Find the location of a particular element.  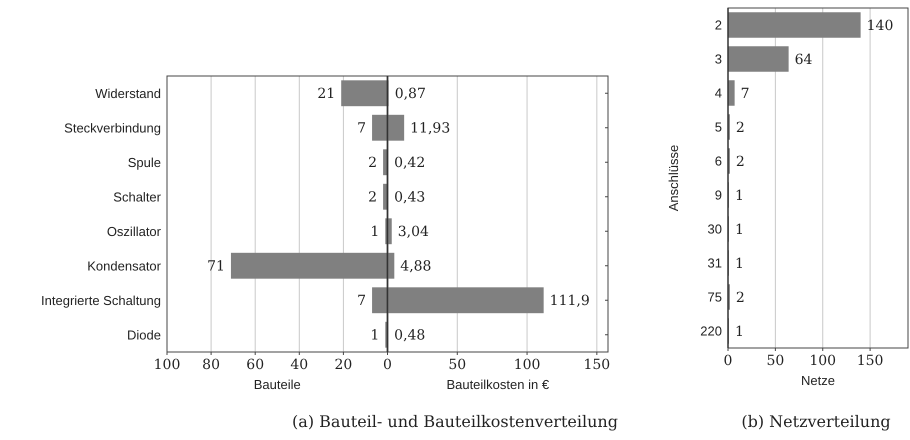

data-label: 111,9 is located at coordinates (570, 301).